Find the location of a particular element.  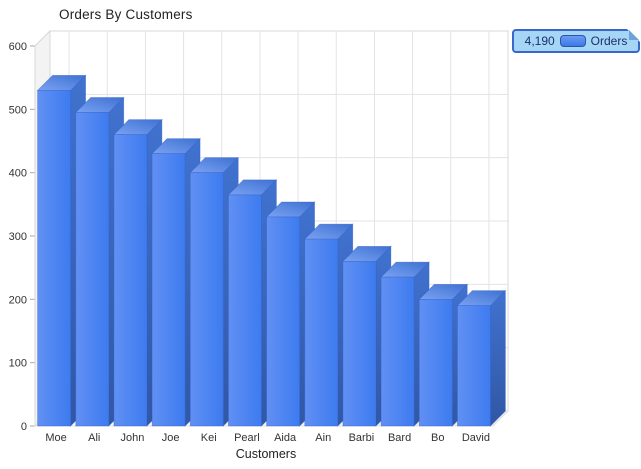

x-tick-label: John is located at coordinates (132, 438).